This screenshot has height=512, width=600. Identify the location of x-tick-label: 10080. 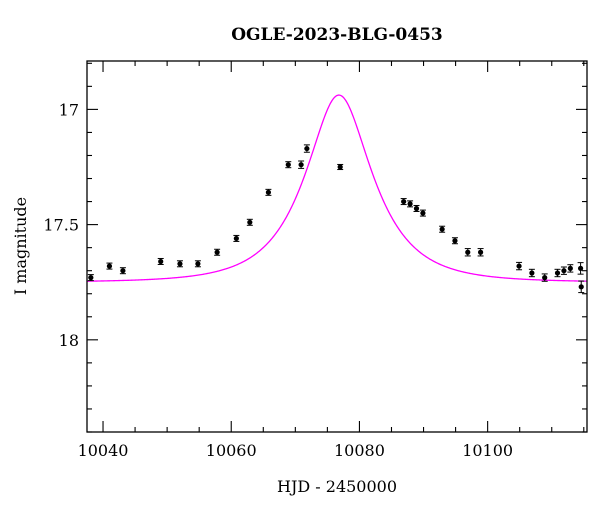
(359, 450).